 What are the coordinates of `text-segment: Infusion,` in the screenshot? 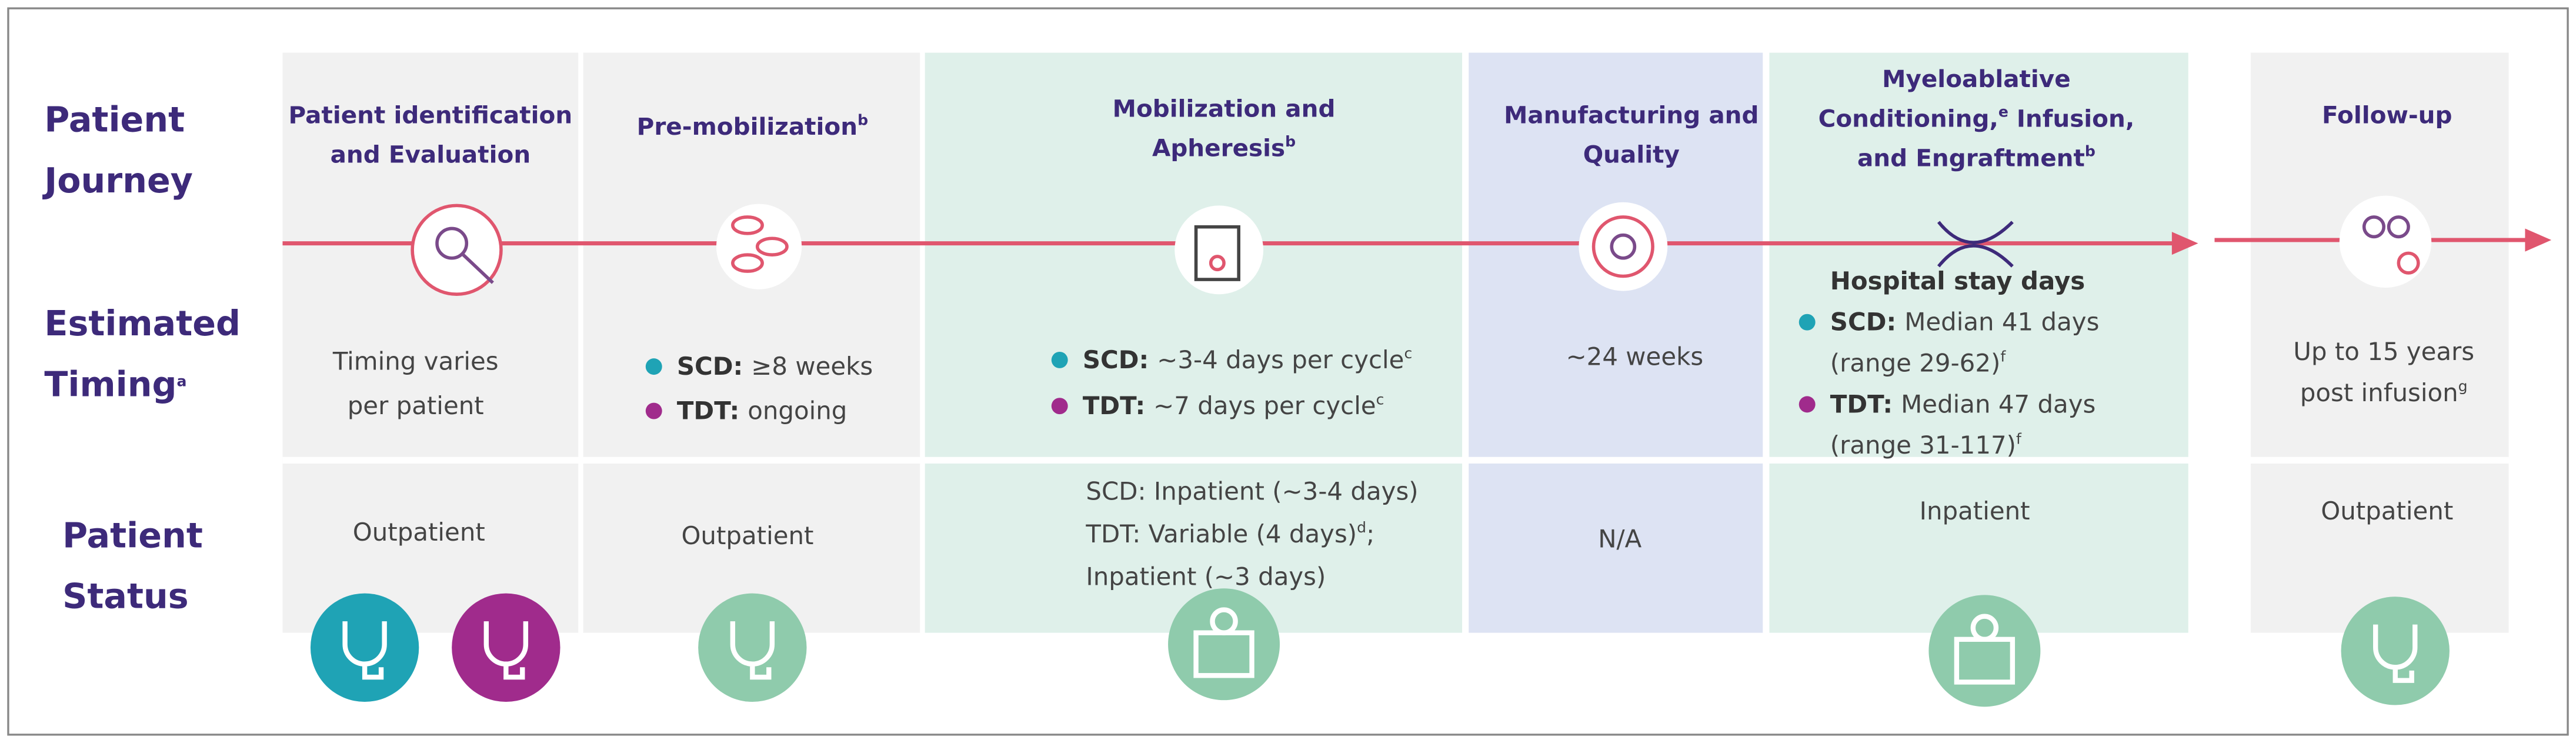 It's located at (2075, 118).